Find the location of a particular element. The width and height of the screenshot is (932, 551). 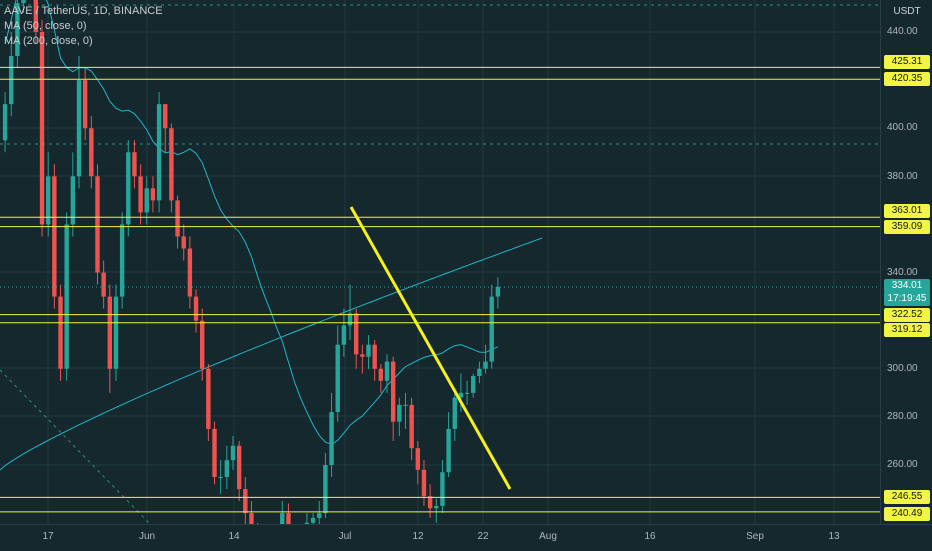

level-label: 420.35 is located at coordinates (907, 79).